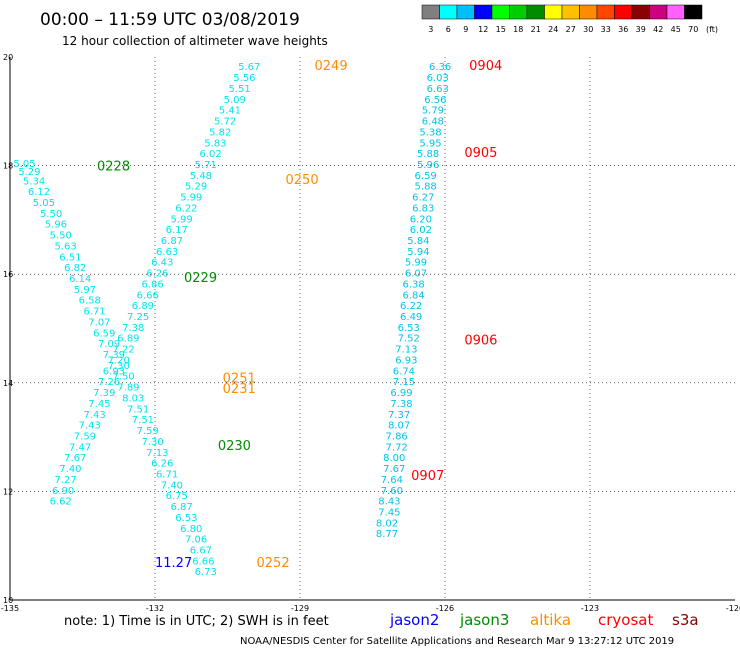 The width and height of the screenshot is (740, 650). What do you see at coordinates (56, 225) in the screenshot?
I see `wave-height-value: 5.96` at bounding box center [56, 225].